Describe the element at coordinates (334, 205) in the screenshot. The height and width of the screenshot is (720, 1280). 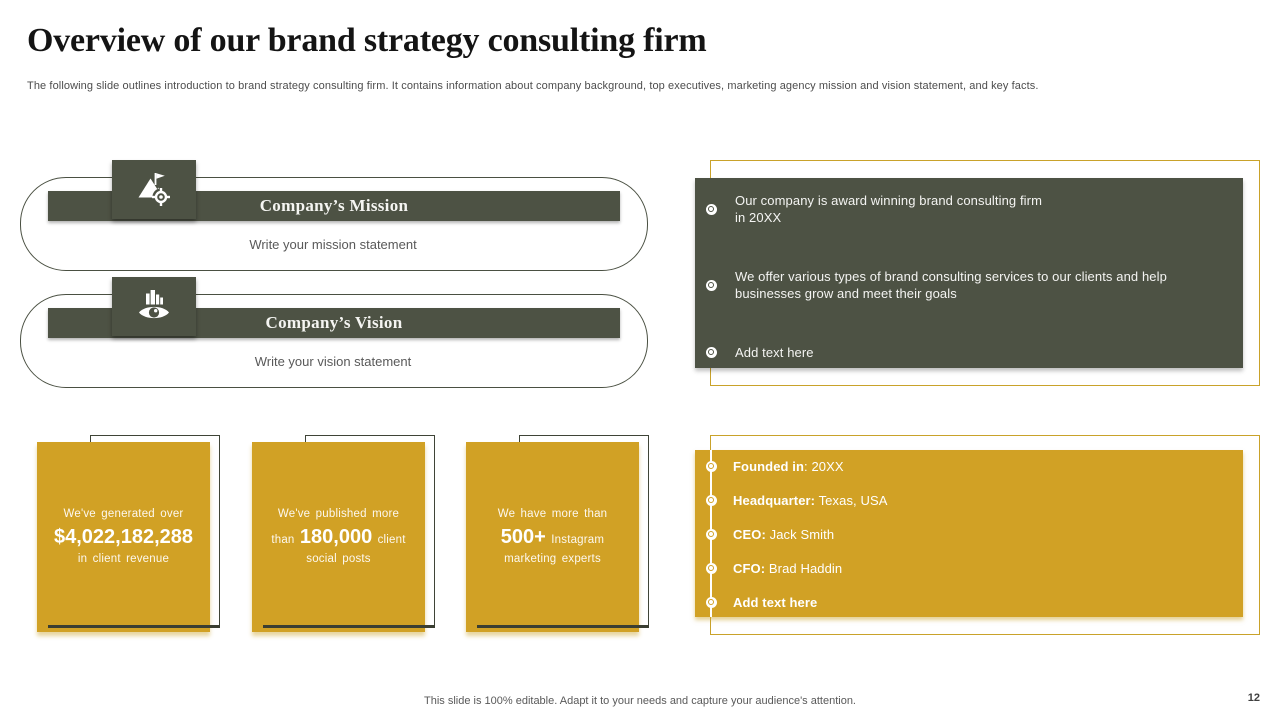
I see `mission-title: Company’s Mission` at that location.